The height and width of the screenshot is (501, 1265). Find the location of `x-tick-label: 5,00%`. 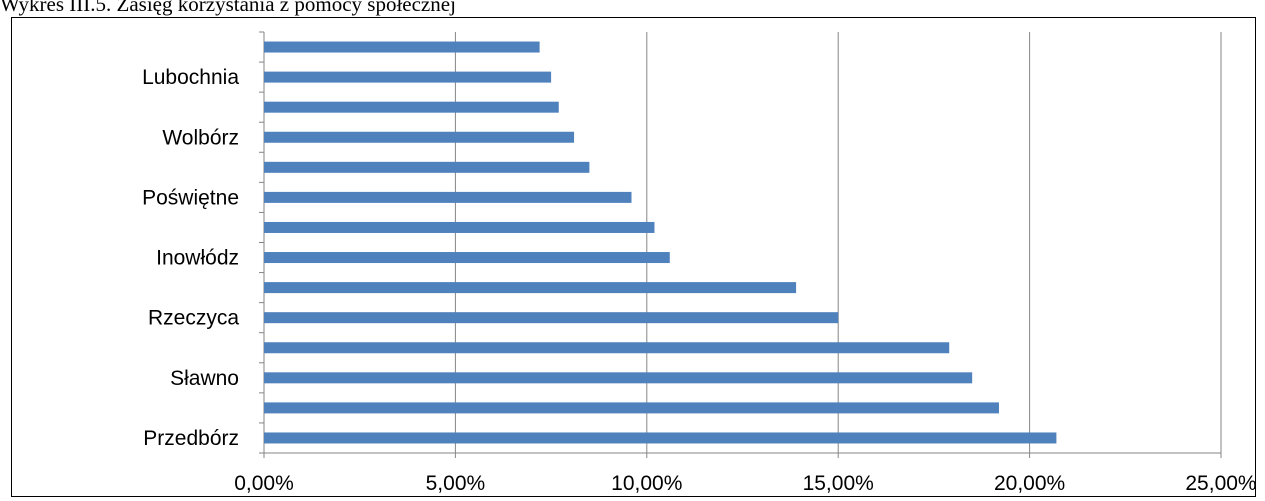

x-tick-label: 5,00% is located at coordinates (456, 483).